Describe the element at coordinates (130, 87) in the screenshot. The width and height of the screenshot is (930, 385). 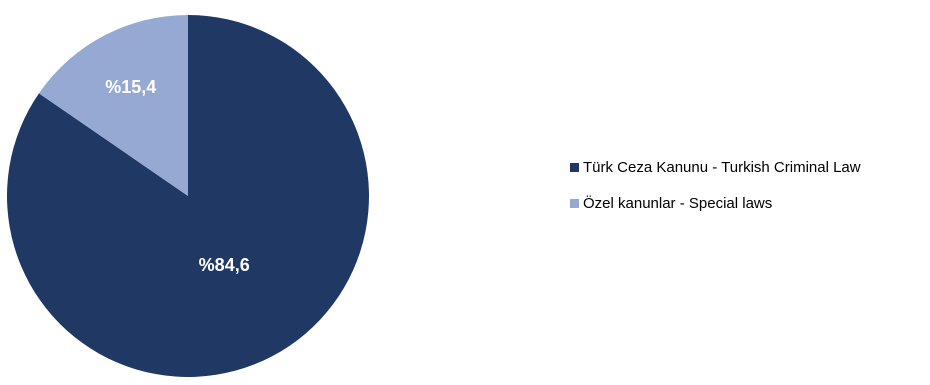
I see `slice-data-label-1: %15,4` at that location.